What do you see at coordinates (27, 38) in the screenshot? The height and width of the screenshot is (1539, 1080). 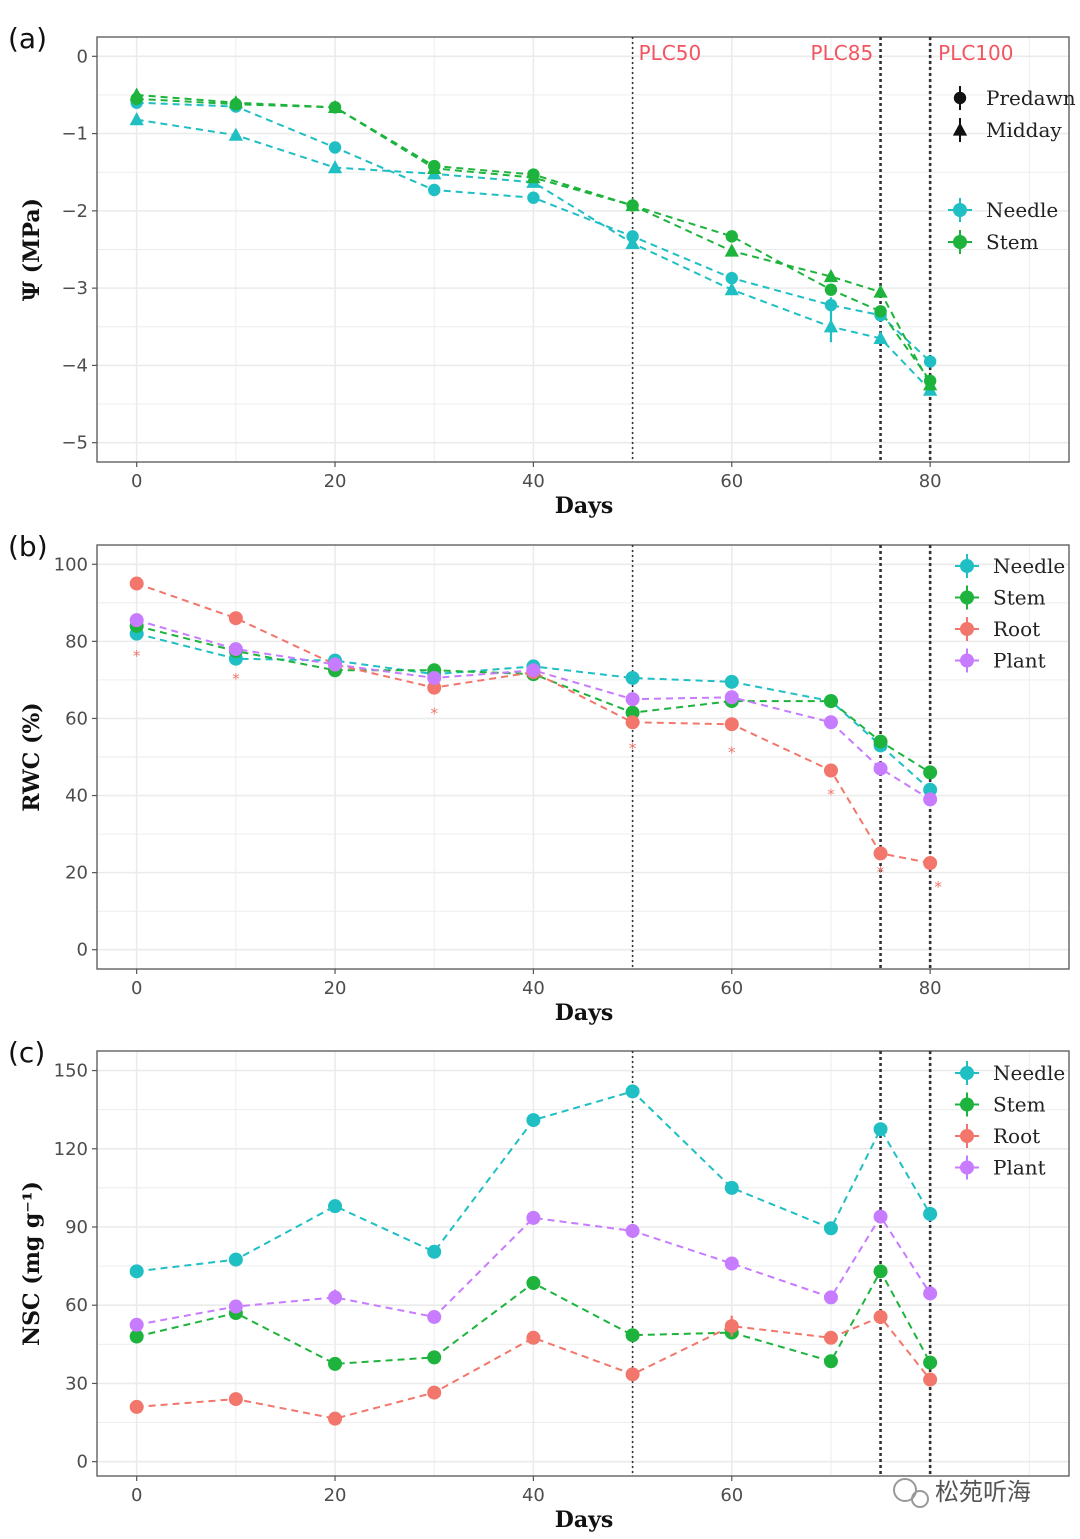 I see `panel-label: (a)` at bounding box center [27, 38].